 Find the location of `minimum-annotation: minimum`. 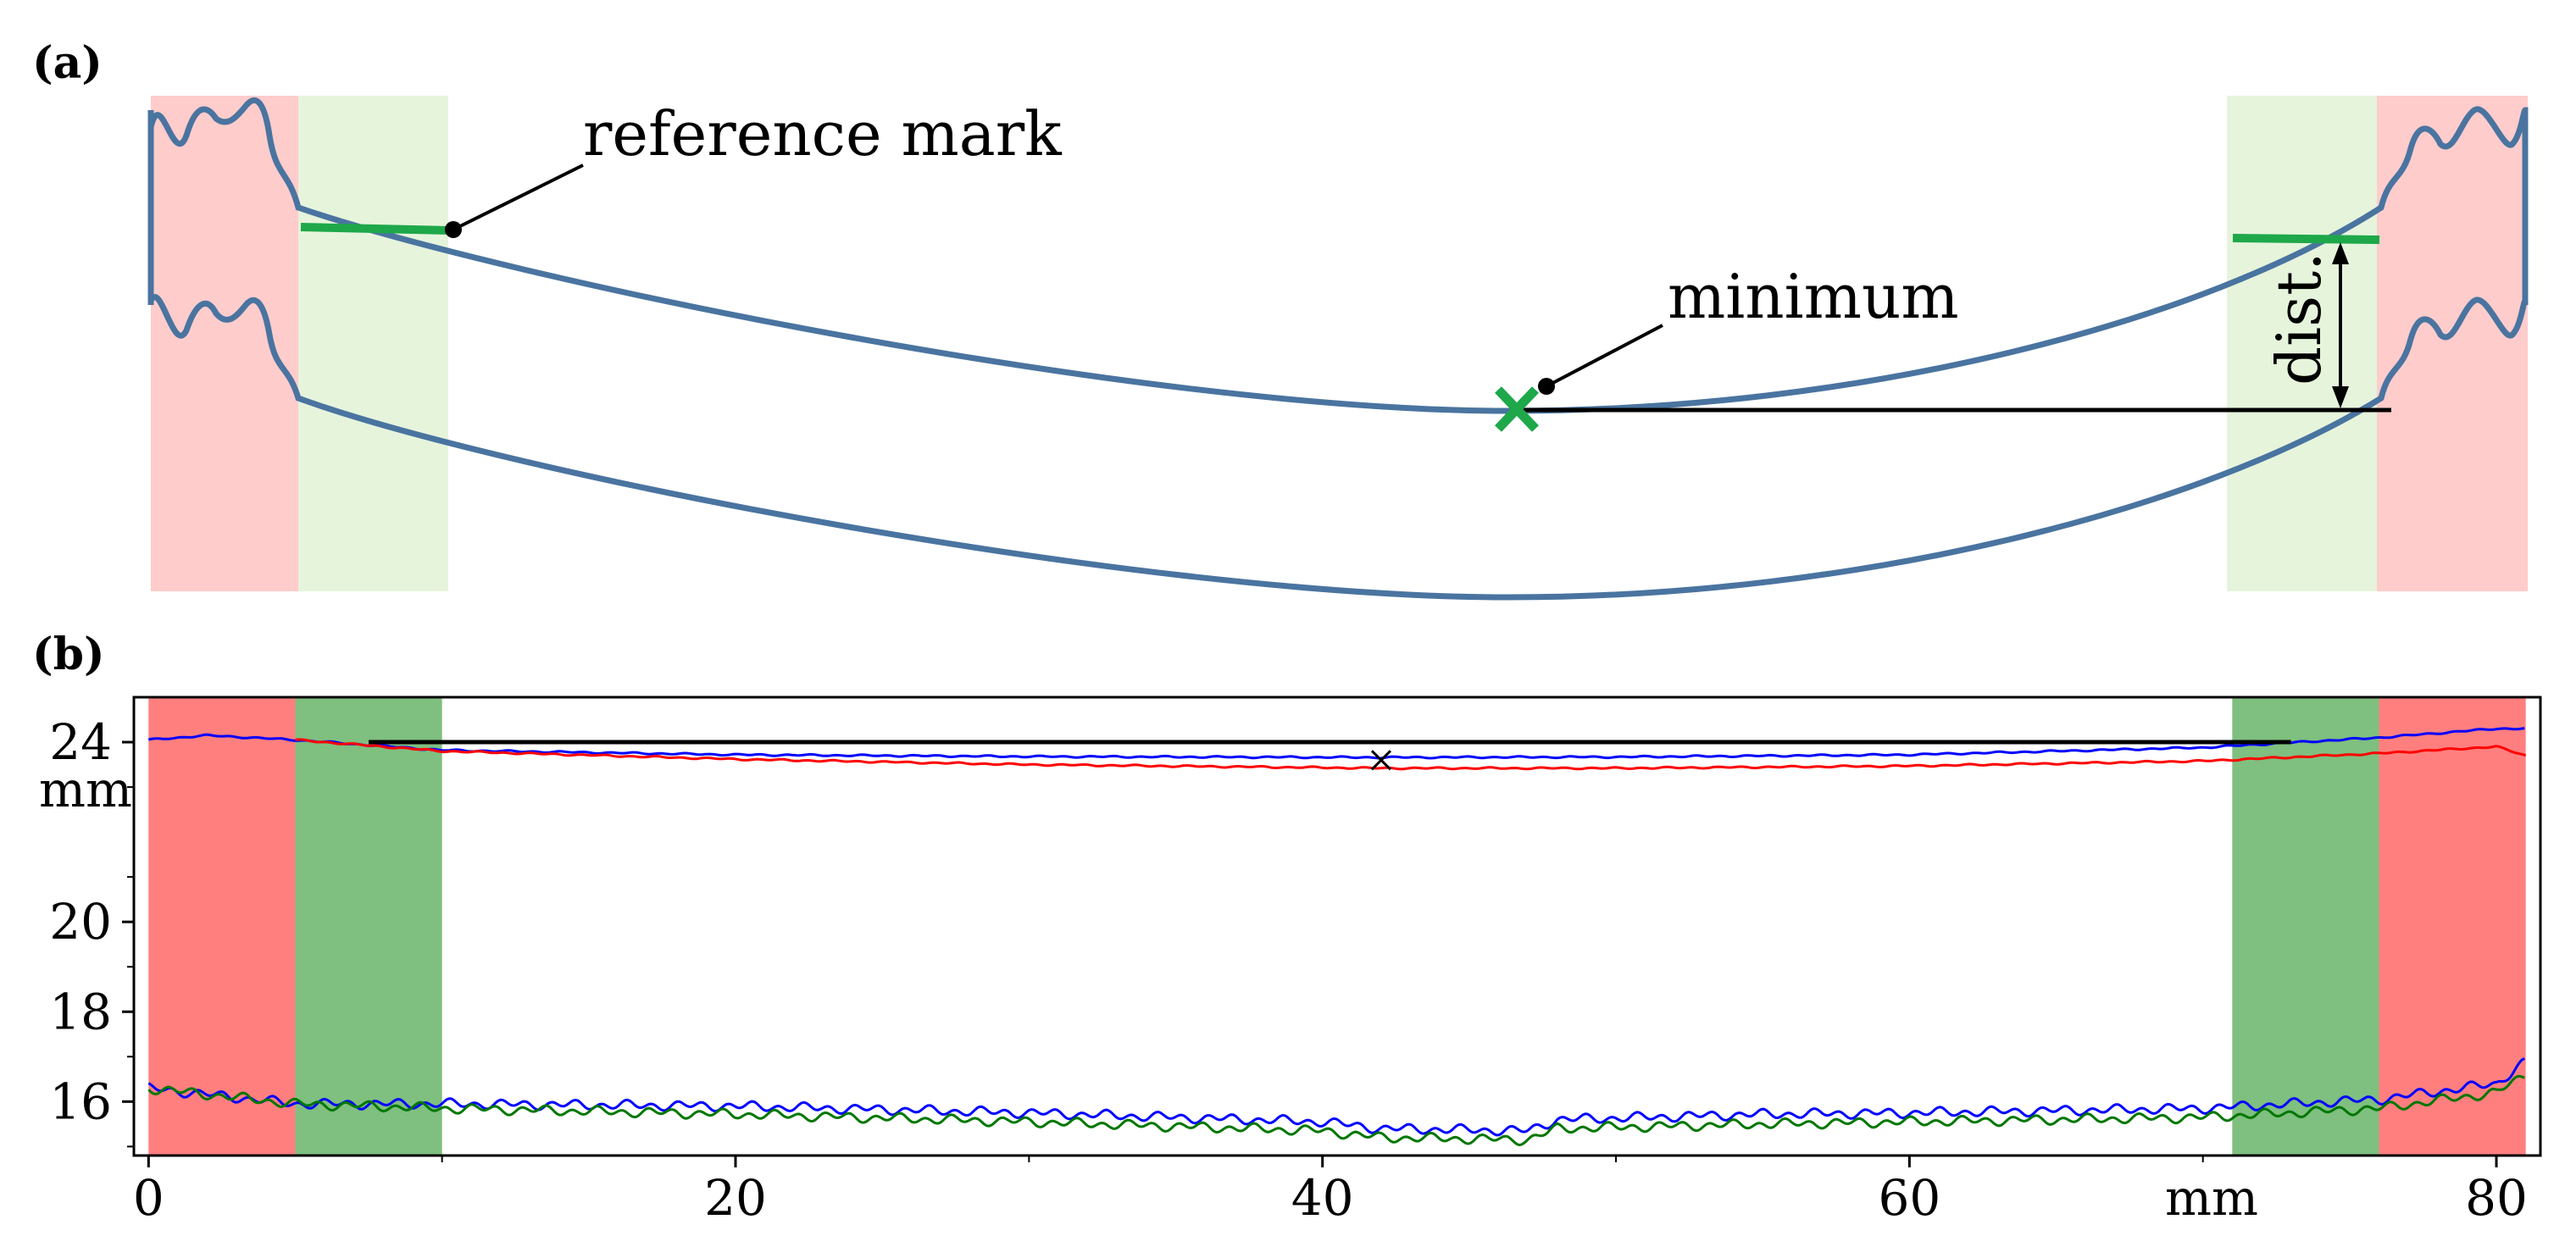

minimum-annotation: minimum is located at coordinates (1813, 296).